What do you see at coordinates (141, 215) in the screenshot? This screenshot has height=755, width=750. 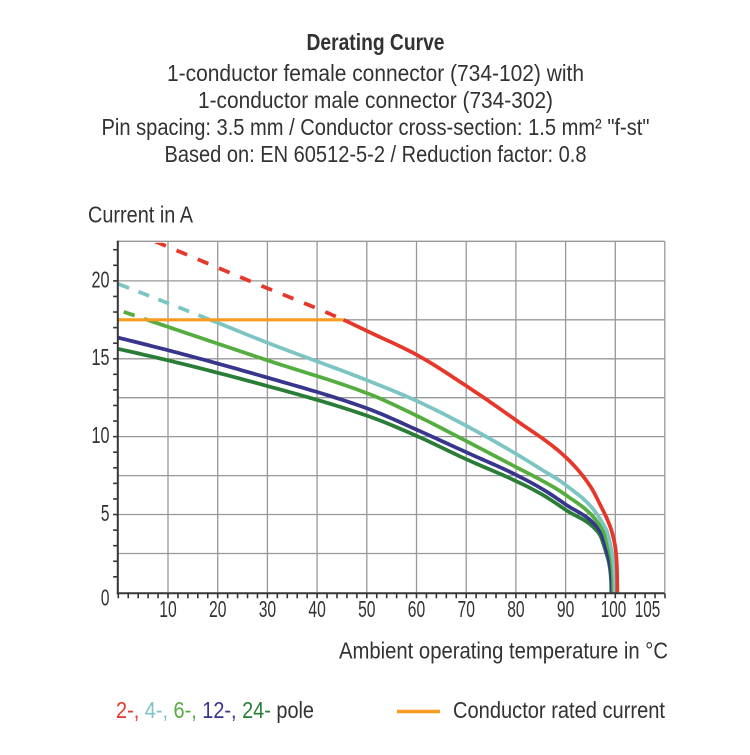 I see `svg-text: Current in A` at bounding box center [141, 215].